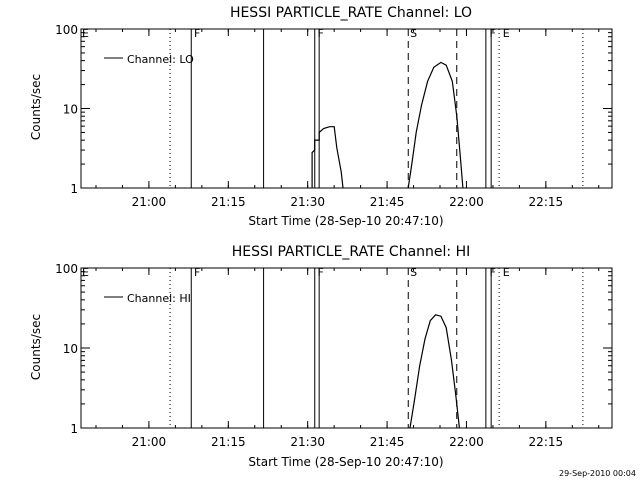  What do you see at coordinates (159, 298) in the screenshot?
I see `legend-label: Channel: HI` at bounding box center [159, 298].